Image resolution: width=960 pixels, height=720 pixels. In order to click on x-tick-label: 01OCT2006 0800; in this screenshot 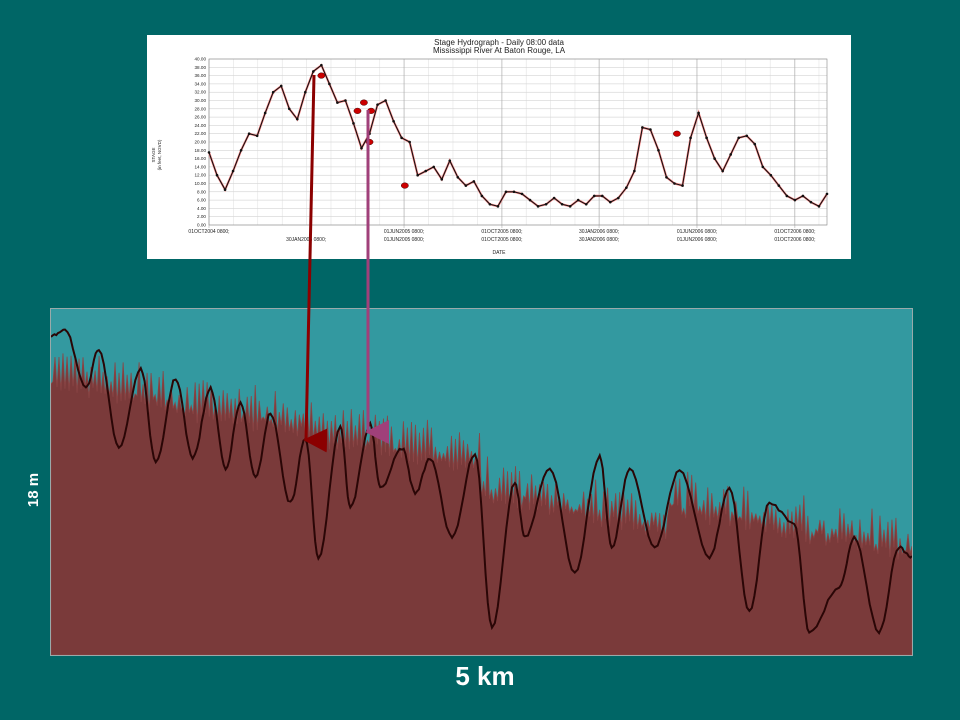, I will do `click(794, 232)`.